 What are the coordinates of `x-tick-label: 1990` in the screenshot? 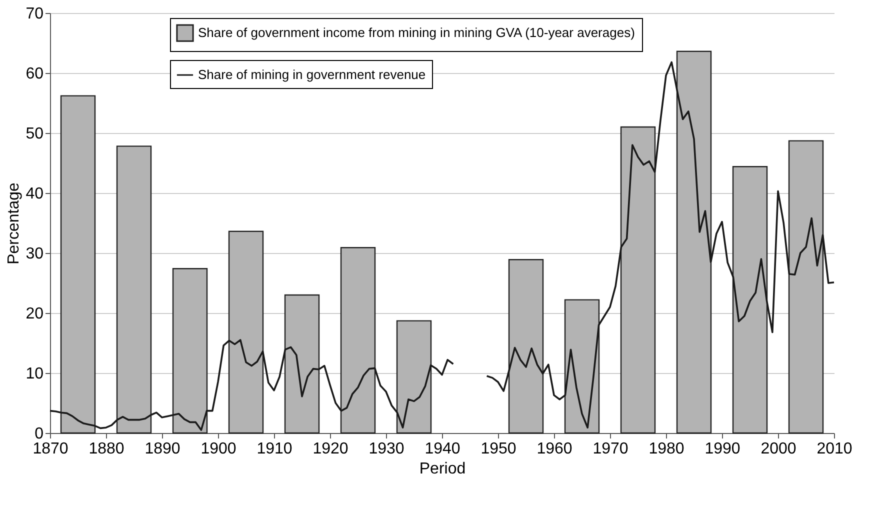 It's located at (722, 449).